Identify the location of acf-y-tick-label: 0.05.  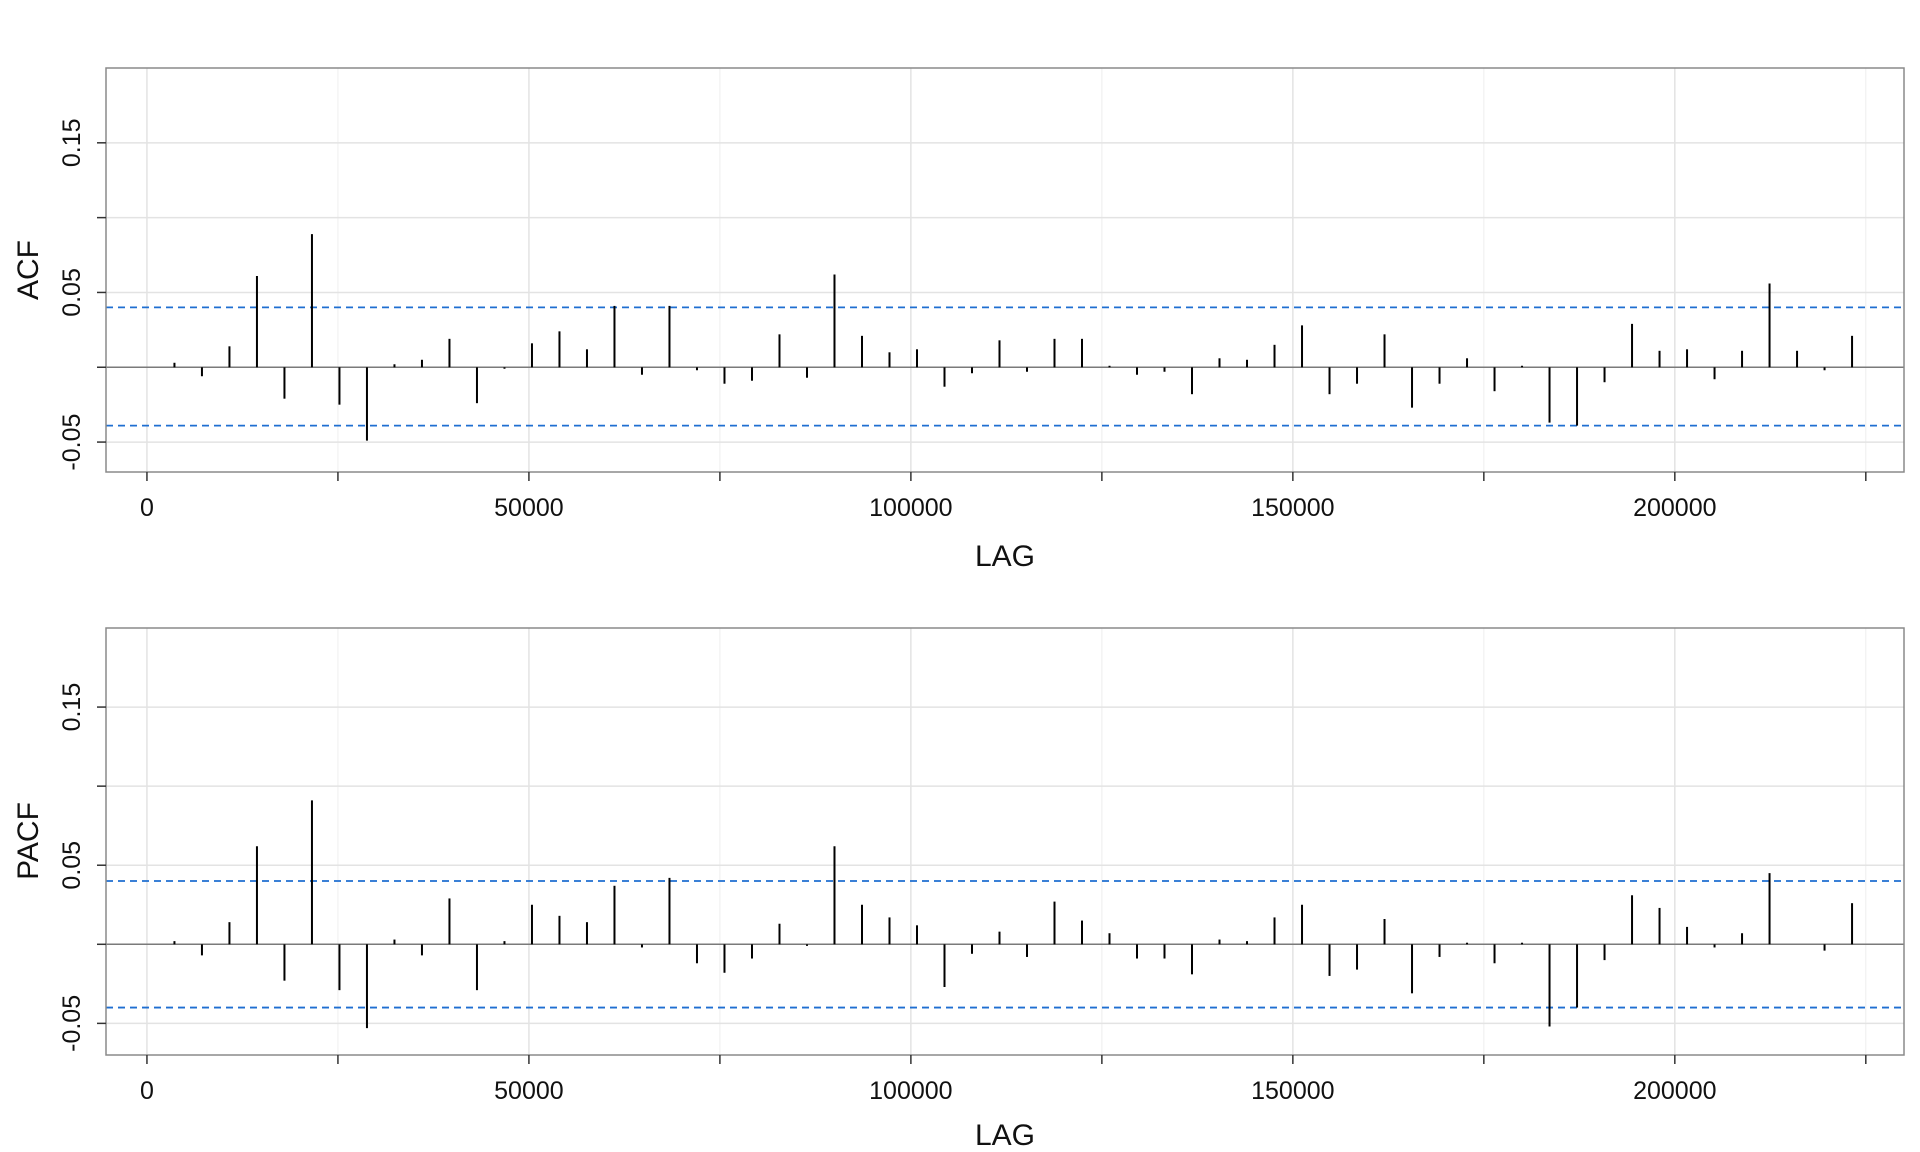
(72, 292).